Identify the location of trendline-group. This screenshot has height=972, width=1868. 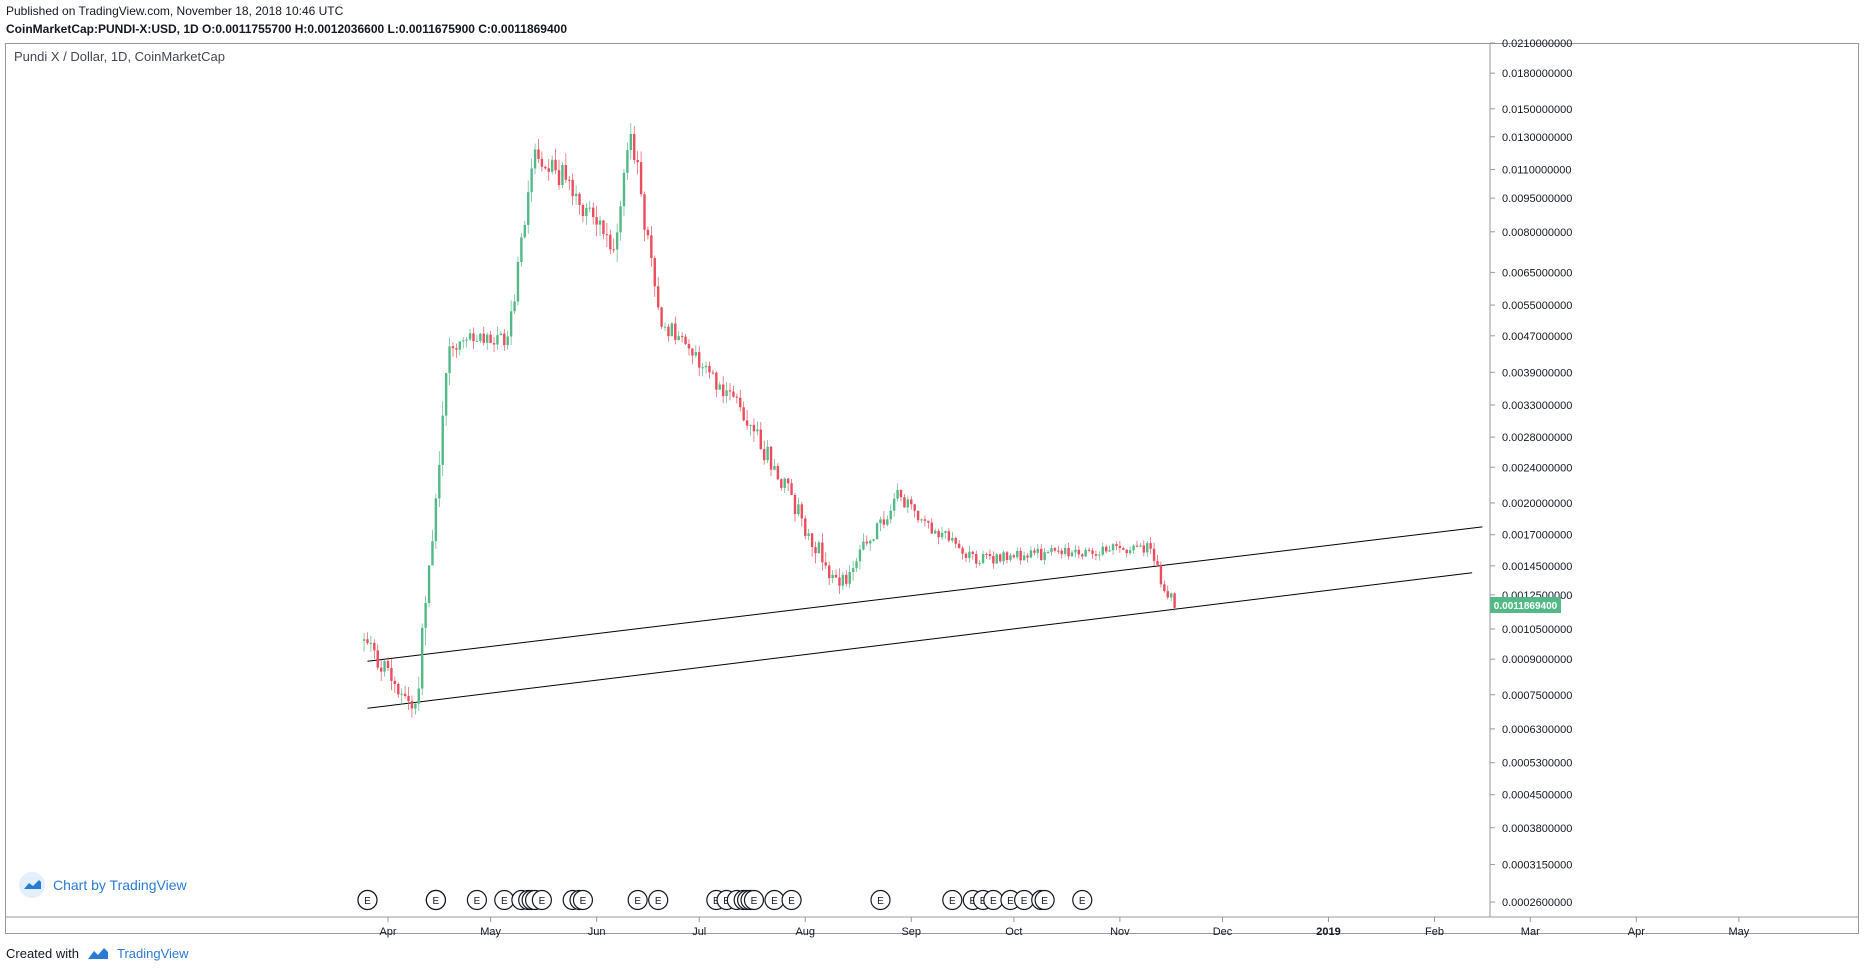
(925, 617).